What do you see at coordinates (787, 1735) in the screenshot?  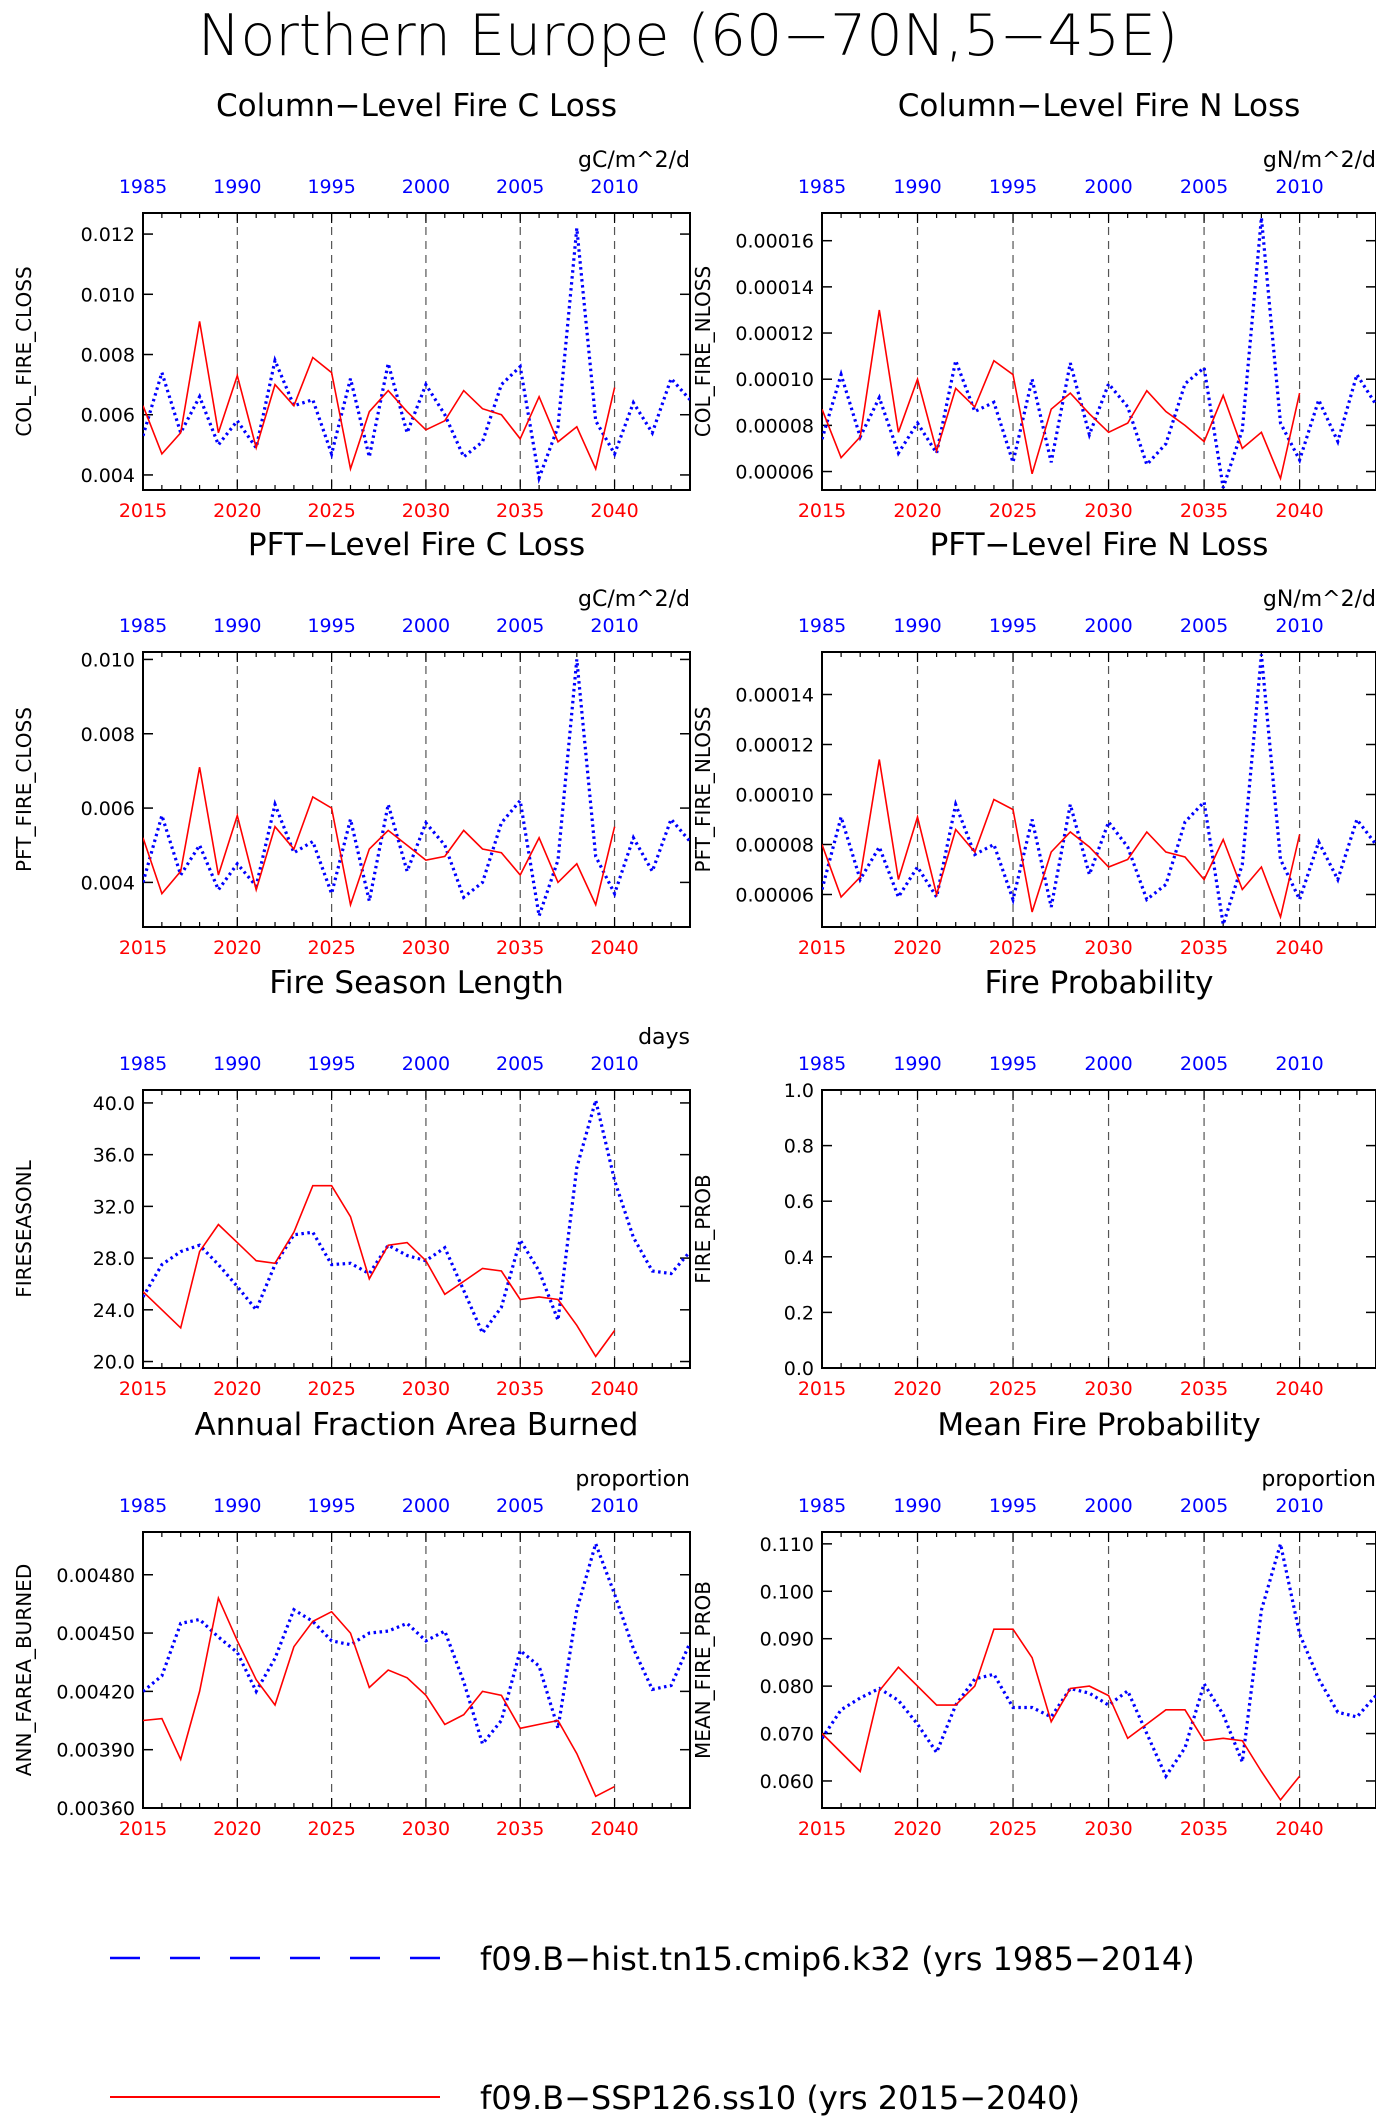 I see `y-tick-label: 0.070` at bounding box center [787, 1735].